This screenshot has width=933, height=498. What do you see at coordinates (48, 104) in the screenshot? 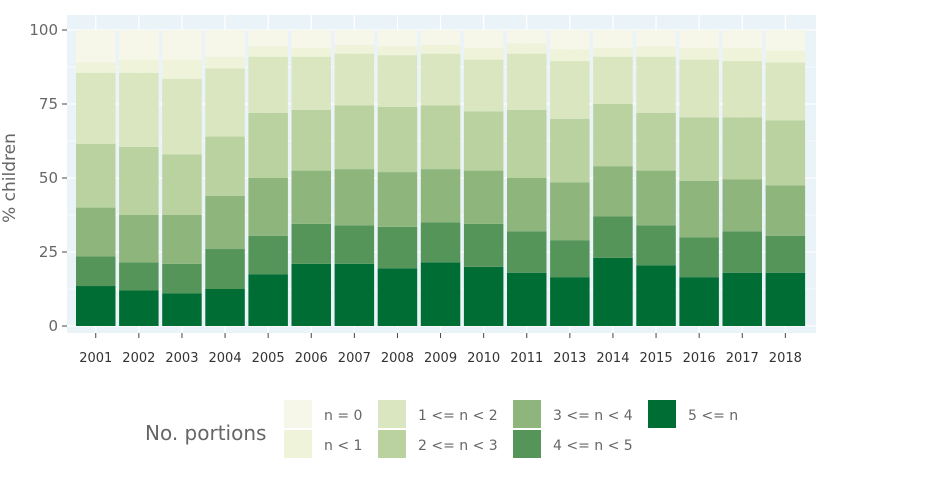
I see `y-tick-label: 75` at bounding box center [48, 104].